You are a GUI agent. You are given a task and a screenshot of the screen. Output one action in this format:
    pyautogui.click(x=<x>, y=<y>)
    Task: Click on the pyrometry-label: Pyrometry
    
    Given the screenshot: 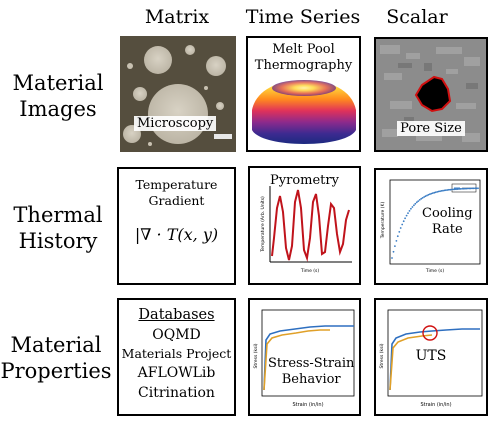 What is the action you would take?
    pyautogui.click(x=304, y=180)
    